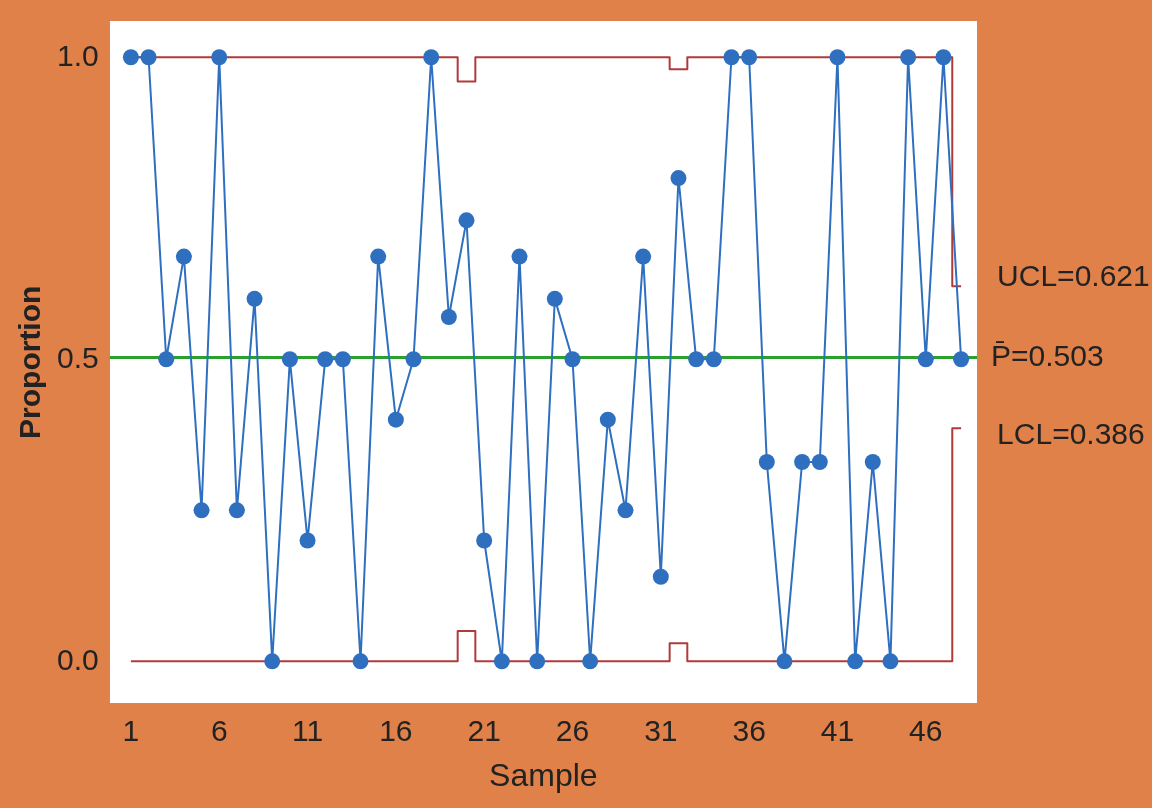  Describe the element at coordinates (1071, 434) in the screenshot. I see `annotation: LCL=0.386` at that location.